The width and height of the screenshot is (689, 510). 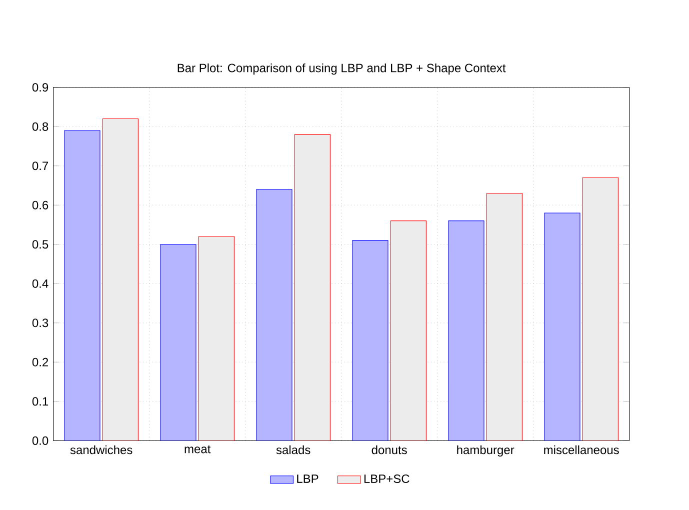 I want to click on x-tick-label: sandwiches, so click(x=101, y=449).